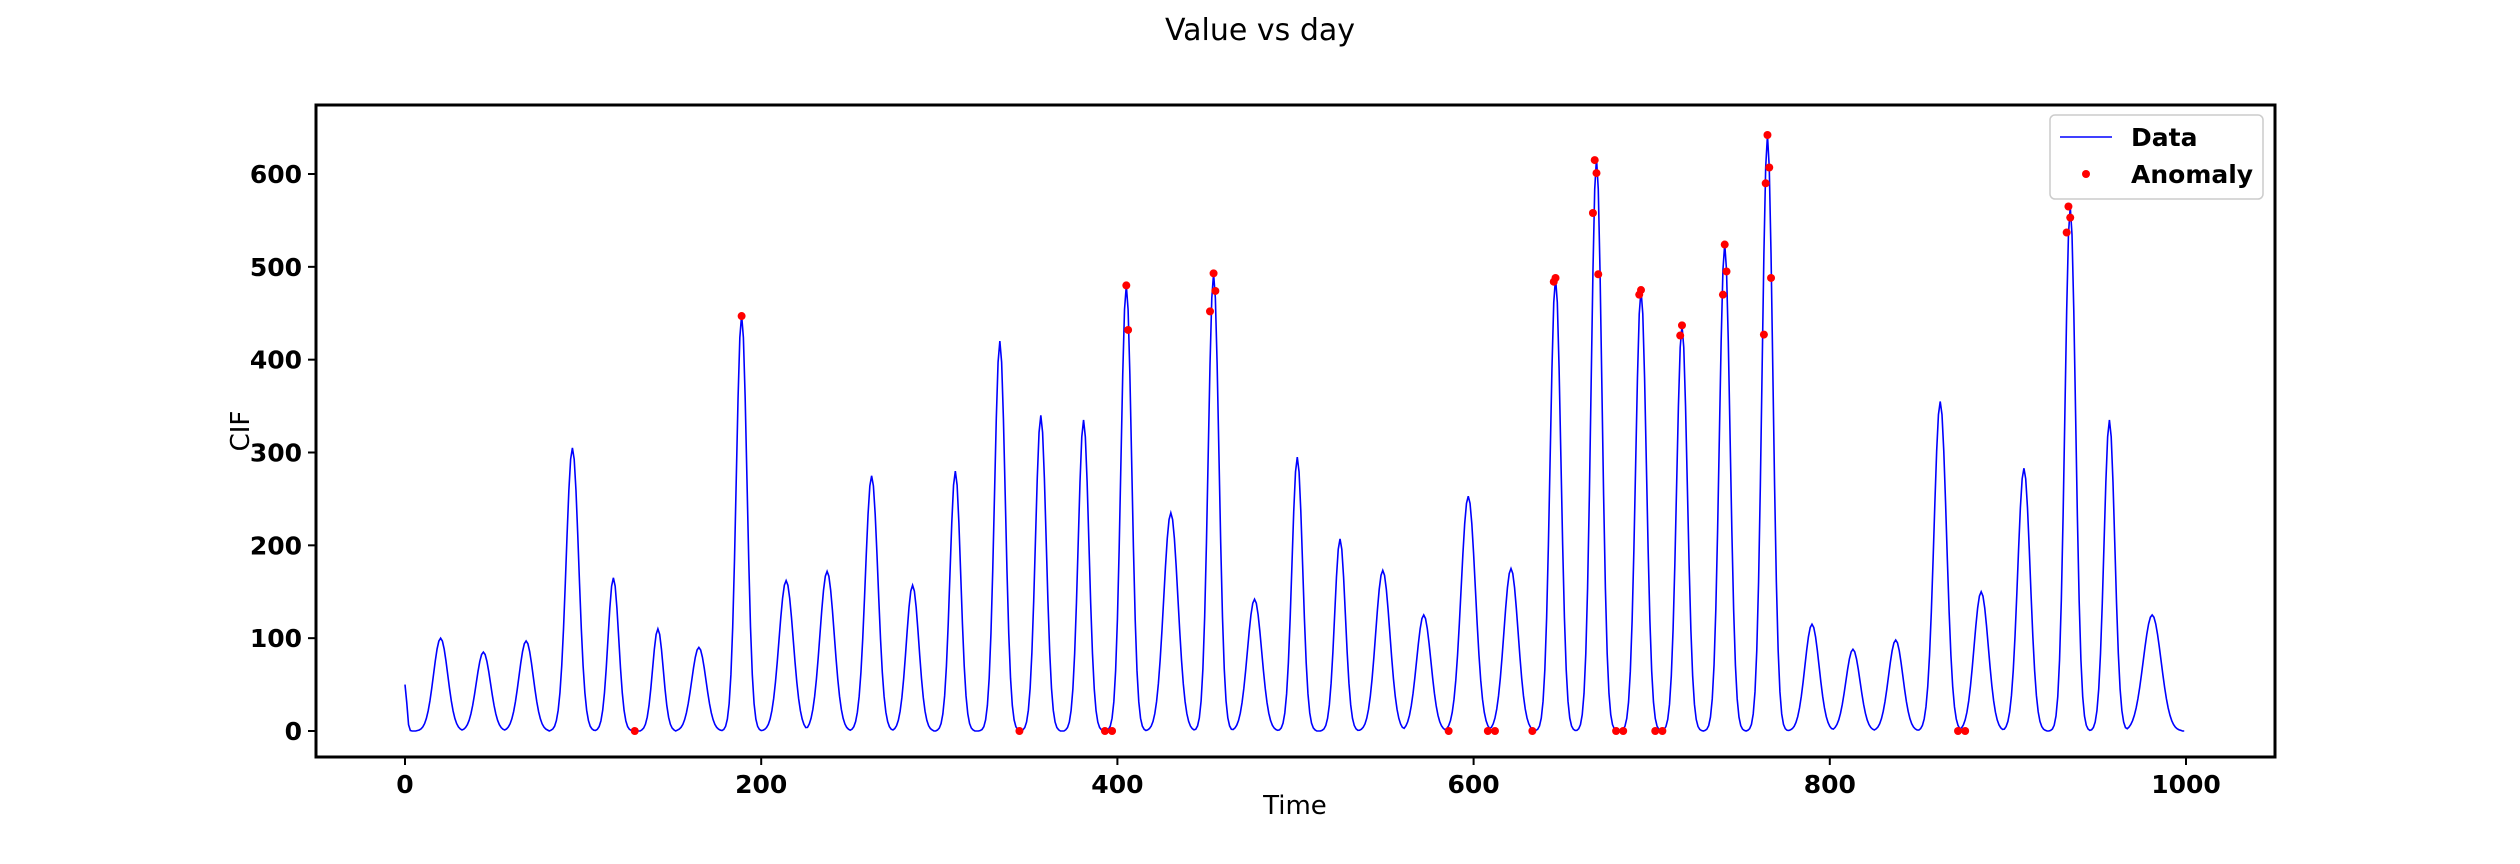 The height and width of the screenshot is (864, 2520). I want to click on x-tick-label: 800, so click(1830, 784).